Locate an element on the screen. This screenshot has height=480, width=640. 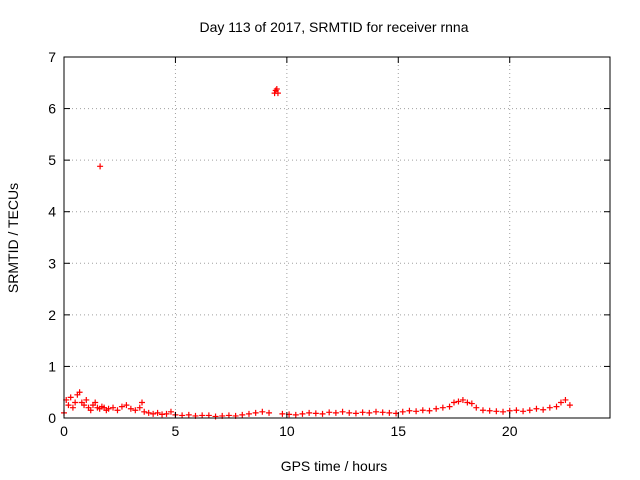
y-tick-label: 6 is located at coordinates (52, 109).